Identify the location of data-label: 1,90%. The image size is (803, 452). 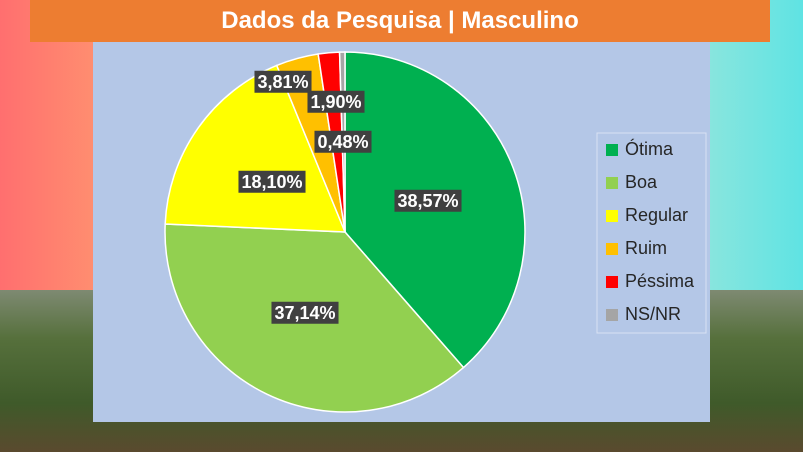
(335, 102).